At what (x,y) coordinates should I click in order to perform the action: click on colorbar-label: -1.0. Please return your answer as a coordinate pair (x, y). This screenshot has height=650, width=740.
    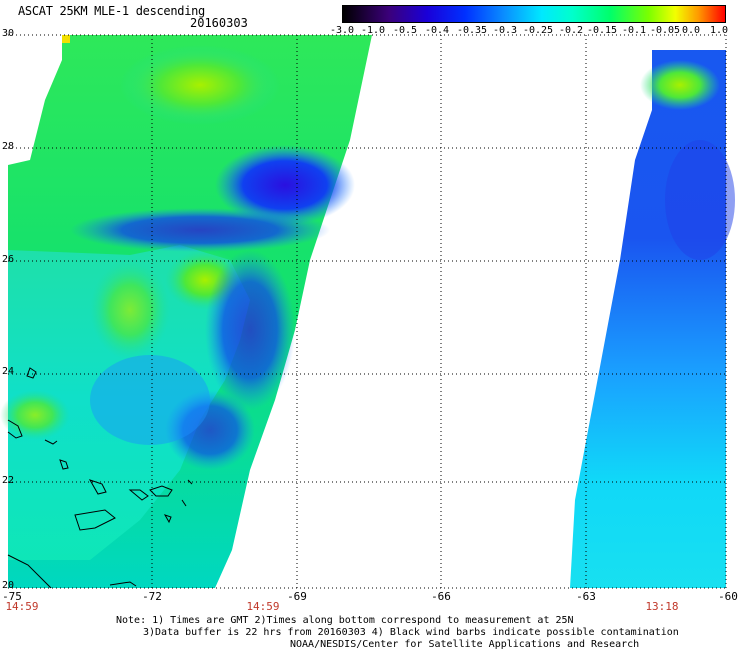
    Looking at the image, I should click on (373, 30).